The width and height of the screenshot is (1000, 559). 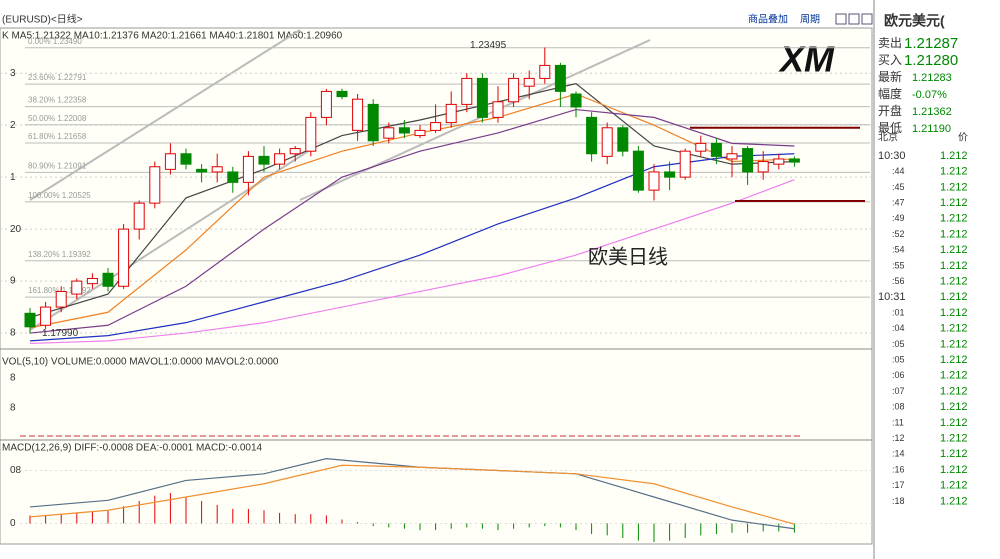 I want to click on tick-time: :52, so click(x=898, y=234).